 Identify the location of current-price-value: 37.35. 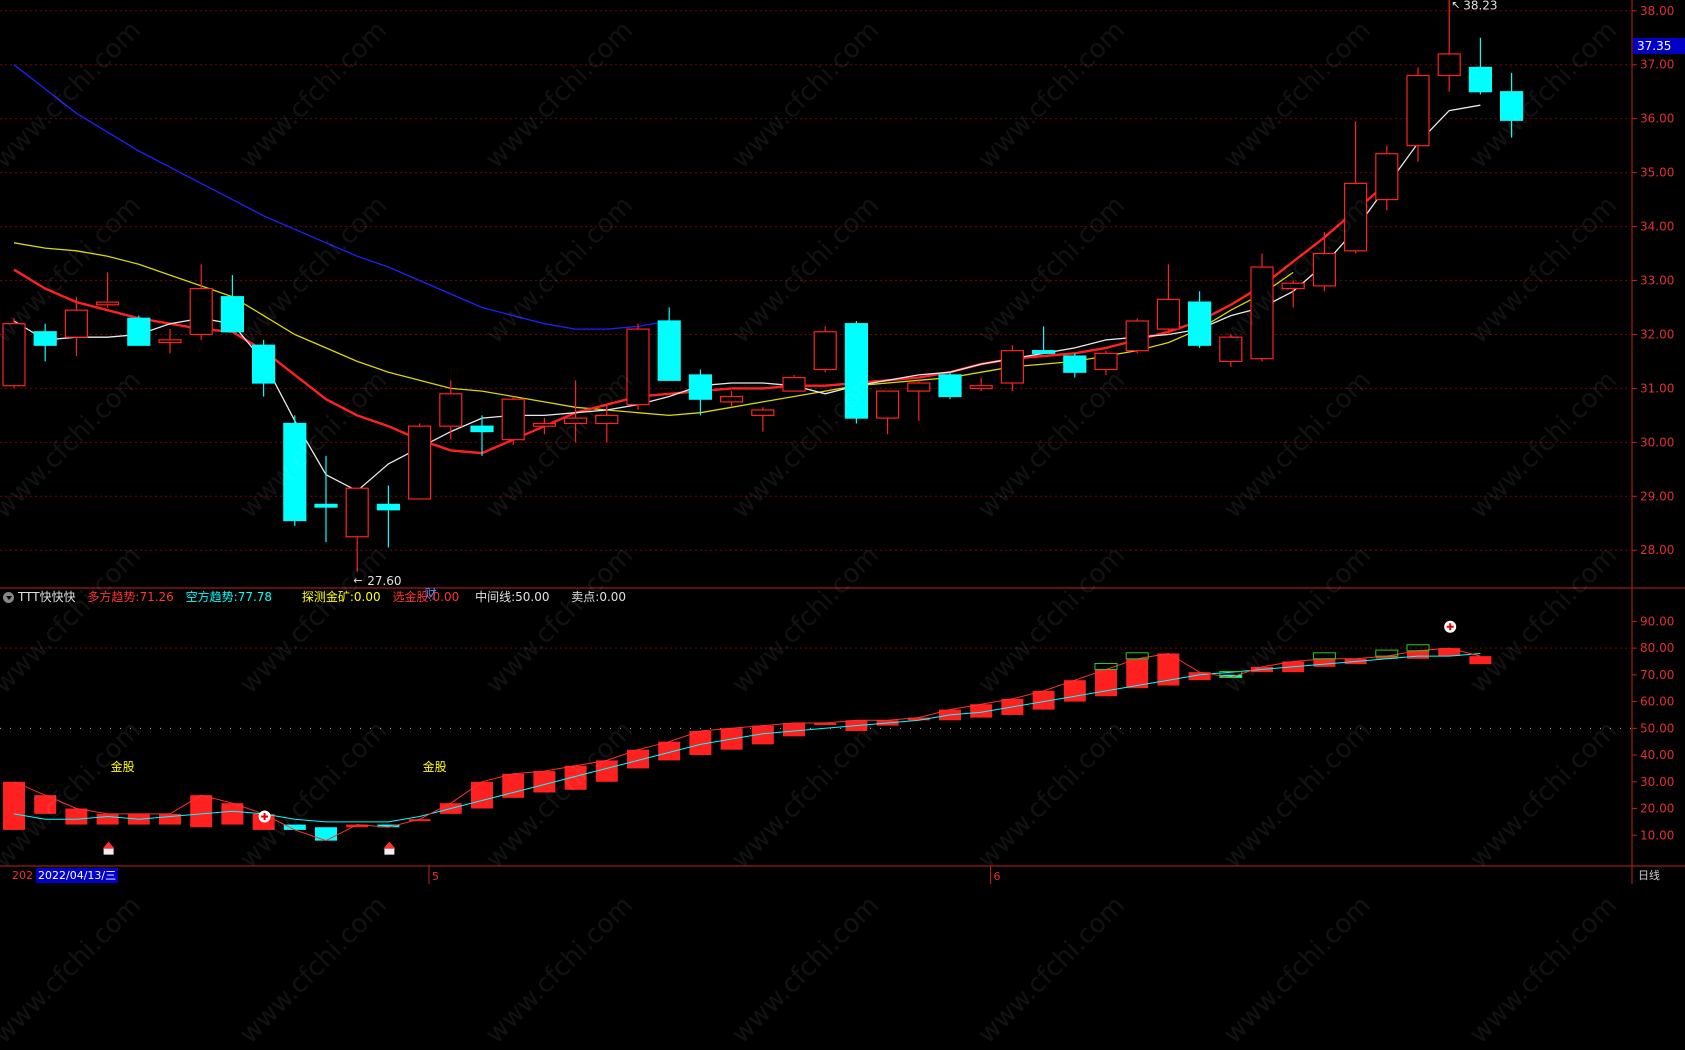
(1654, 46).